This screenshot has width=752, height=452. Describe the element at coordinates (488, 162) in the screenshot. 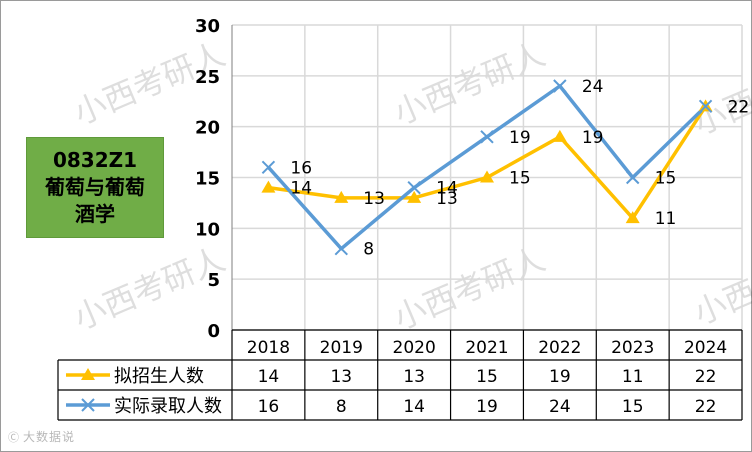

I see `planned-series-line` at that location.